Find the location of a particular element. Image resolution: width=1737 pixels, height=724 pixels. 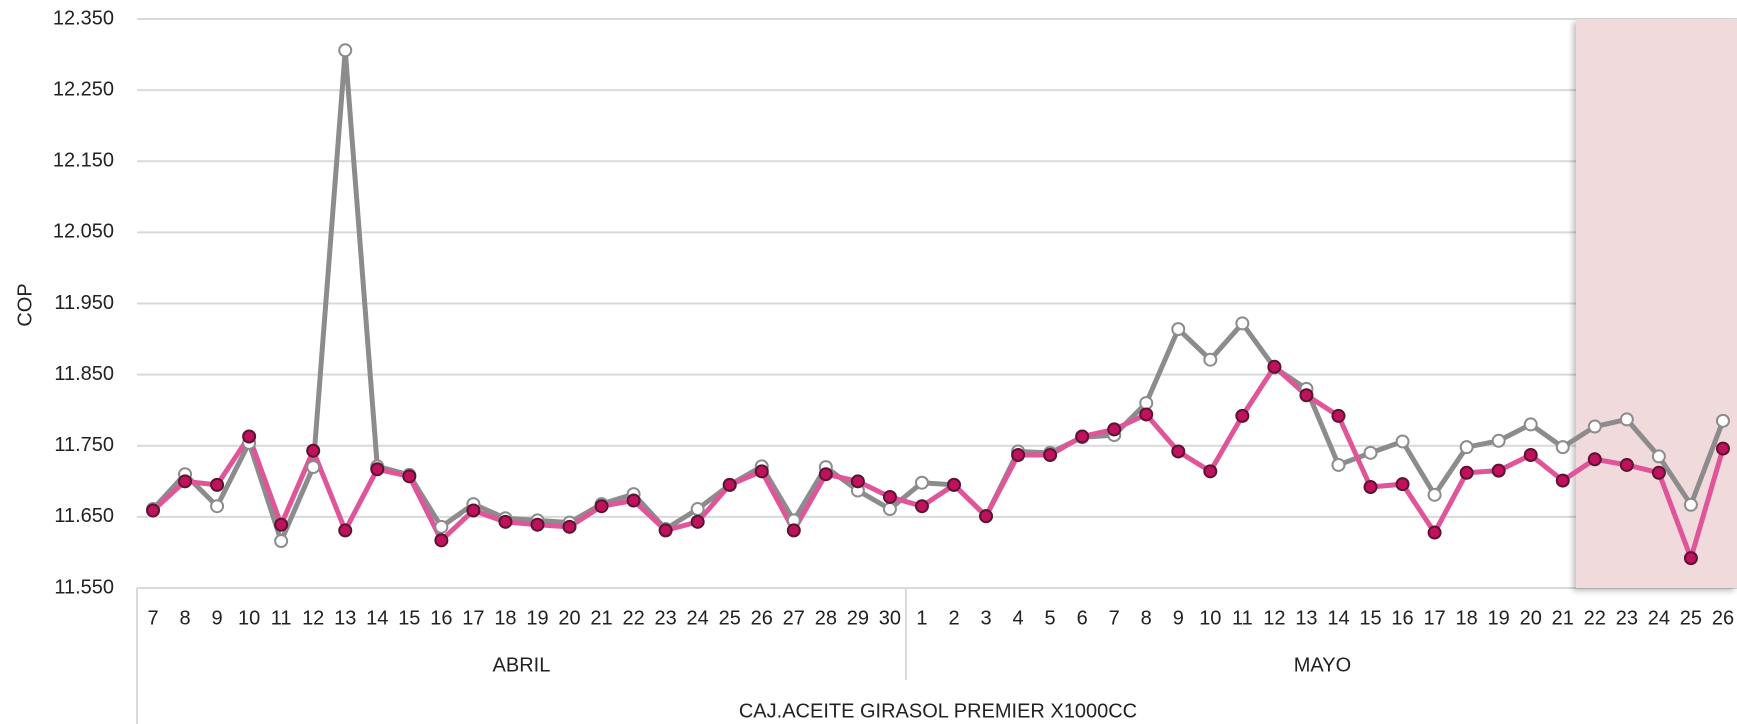

highlight-region is located at coordinates (1656, 303).